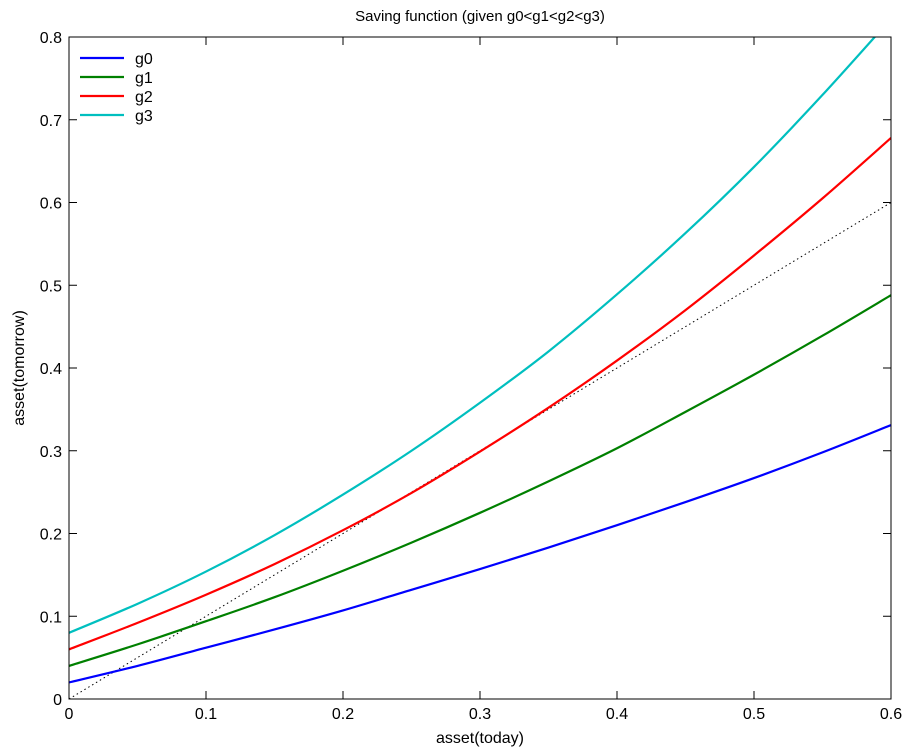 This screenshot has height=751, width=909. I want to click on legend: g0 g1 g2 g3, so click(116, 88).